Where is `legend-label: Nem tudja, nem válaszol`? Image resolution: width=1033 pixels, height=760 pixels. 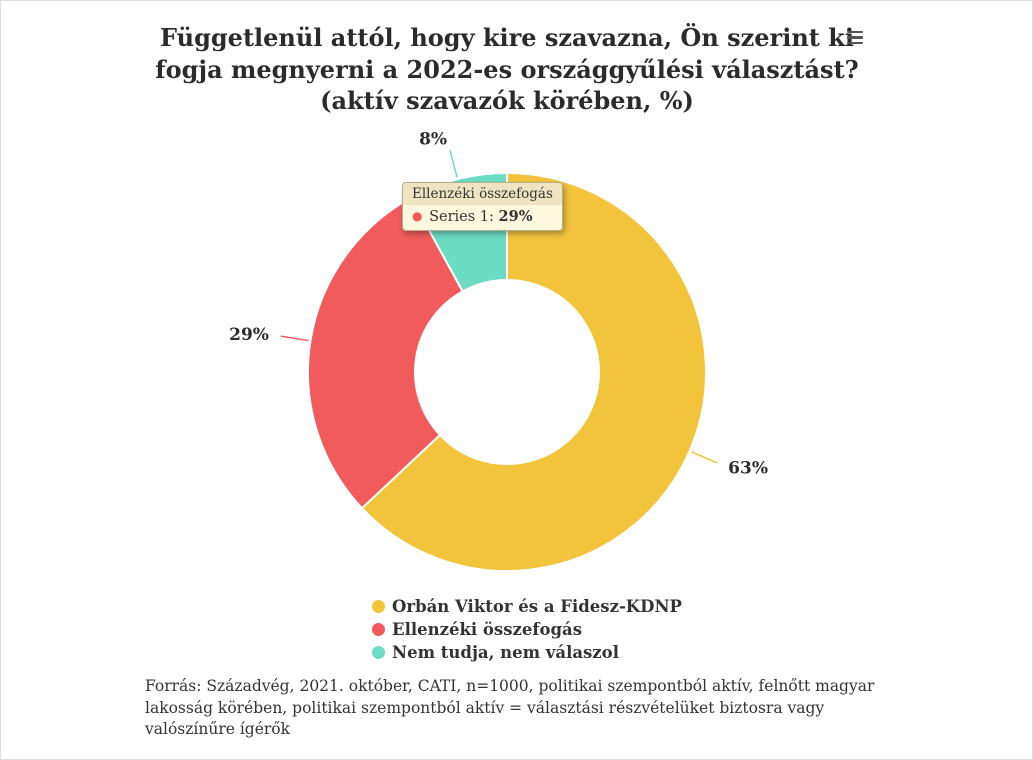 legend-label: Nem tudja, nem válaszol is located at coordinates (505, 652).